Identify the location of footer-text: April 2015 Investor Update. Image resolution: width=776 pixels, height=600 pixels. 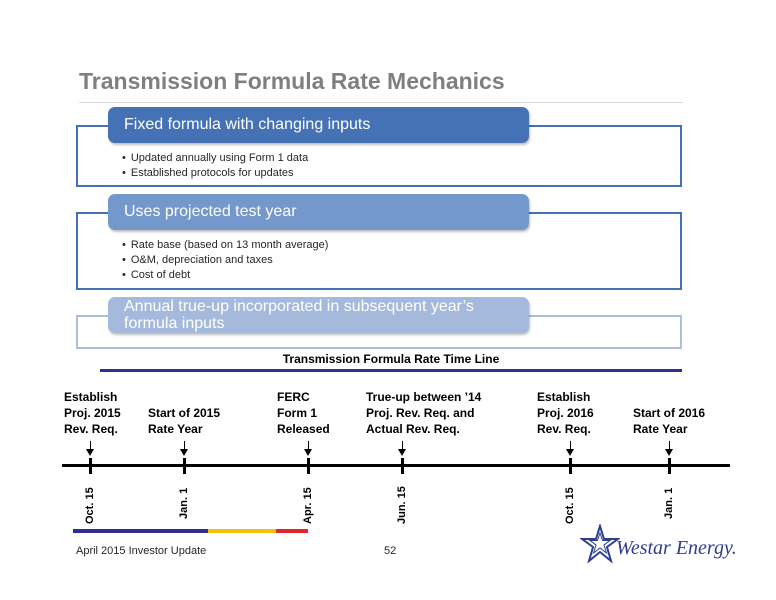
(141, 551).